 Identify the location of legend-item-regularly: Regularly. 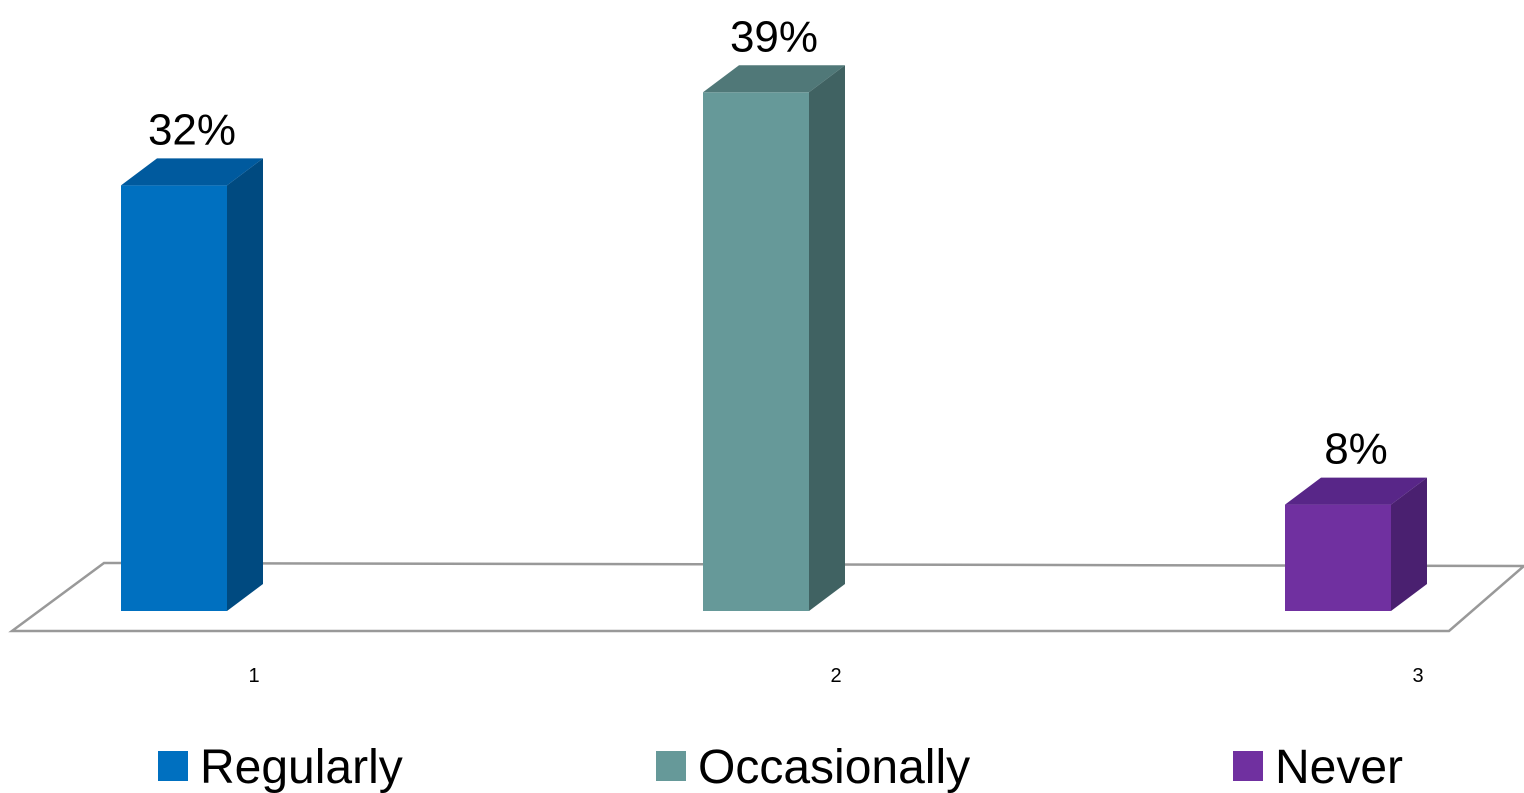
(280, 767).